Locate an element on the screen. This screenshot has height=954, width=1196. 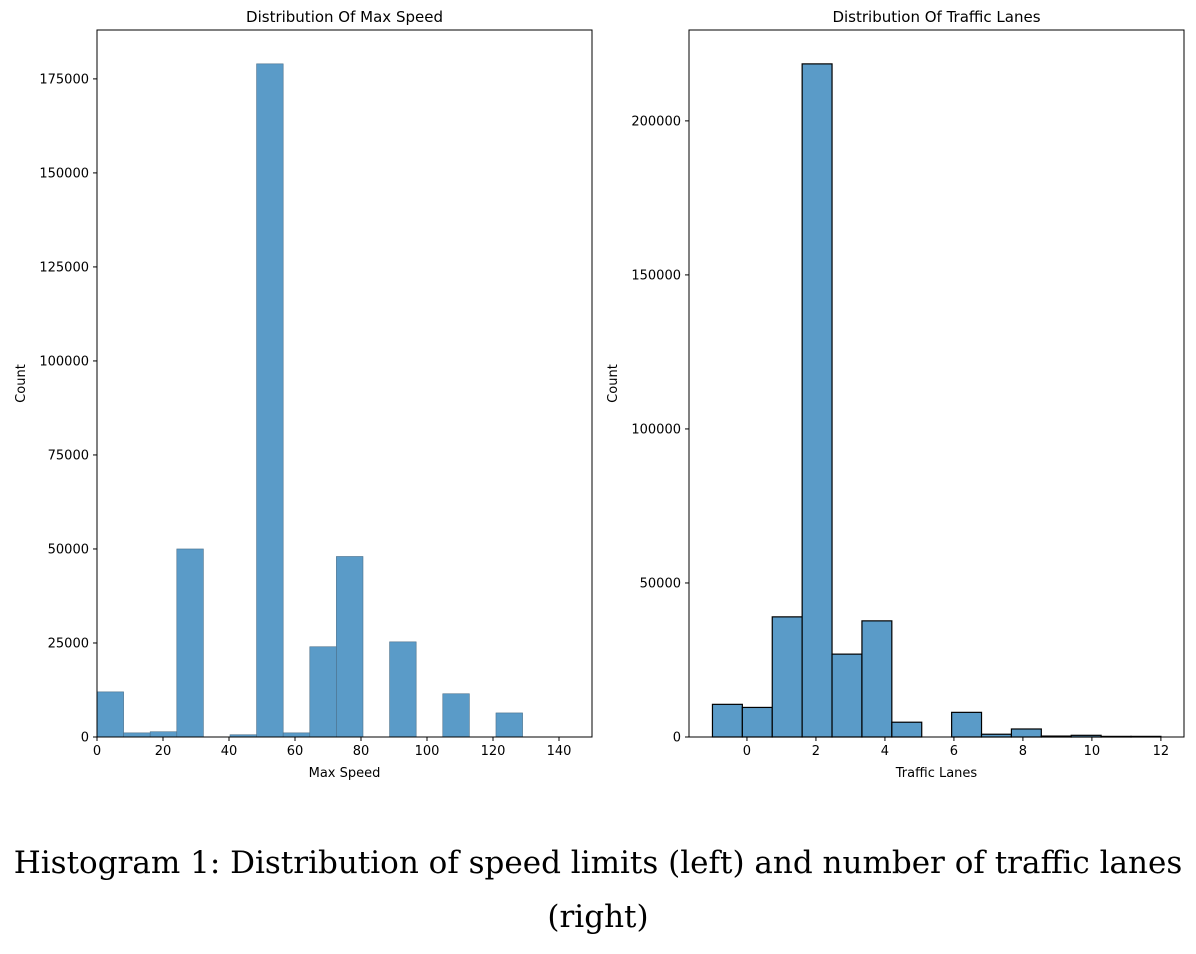
caption-line-2: (right) is located at coordinates (598, 917).